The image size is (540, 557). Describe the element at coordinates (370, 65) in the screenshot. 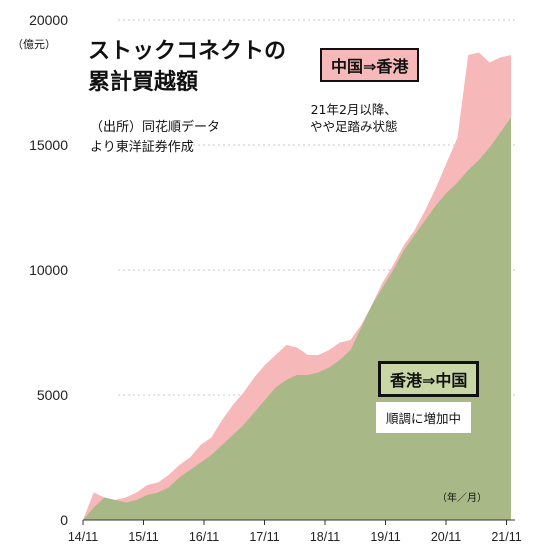

I see `legend-china-to-hongkong: 中国⇒香港` at that location.